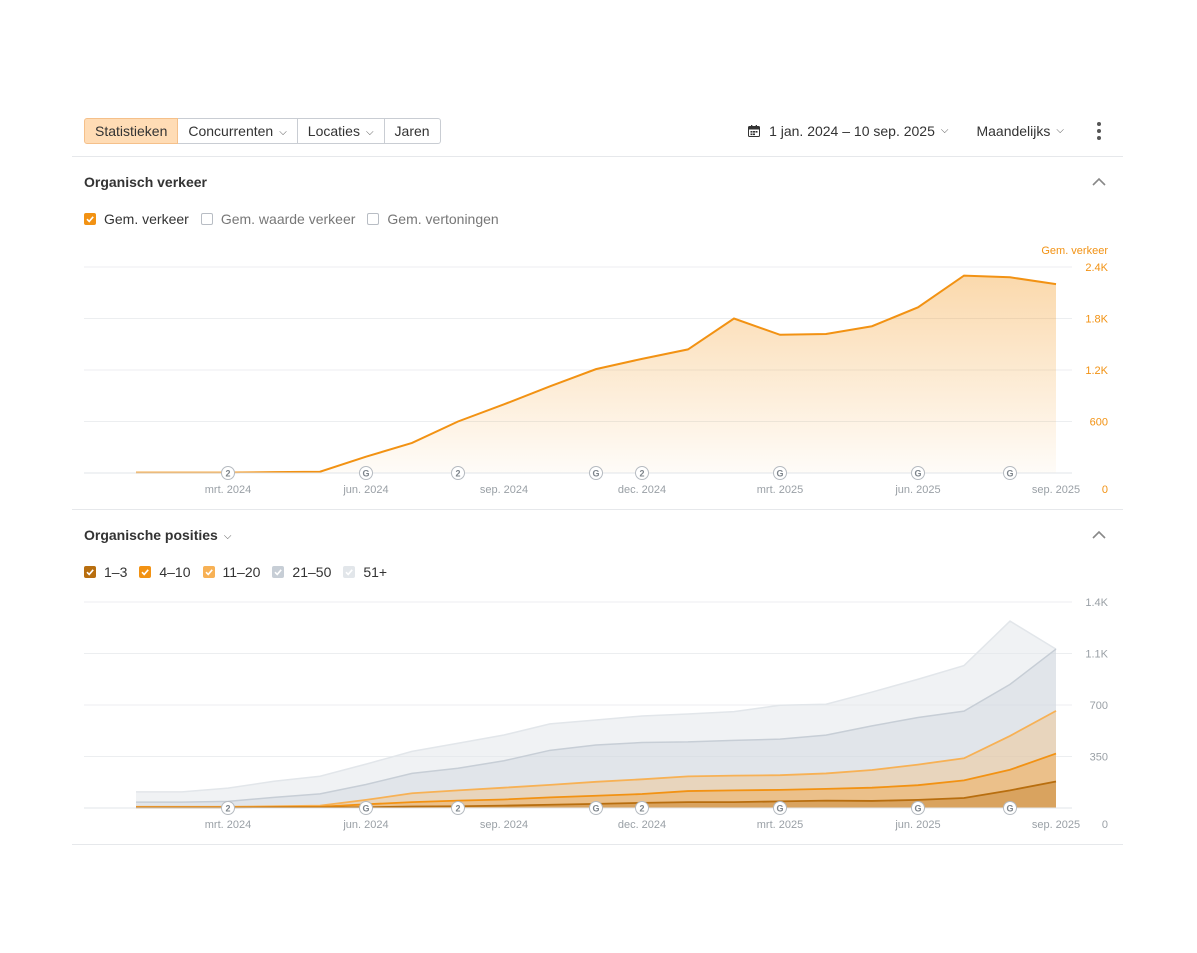 The height and width of the screenshot is (953, 1197). I want to click on tab-concurrenten: Concurrenten ⌵, so click(238, 131).